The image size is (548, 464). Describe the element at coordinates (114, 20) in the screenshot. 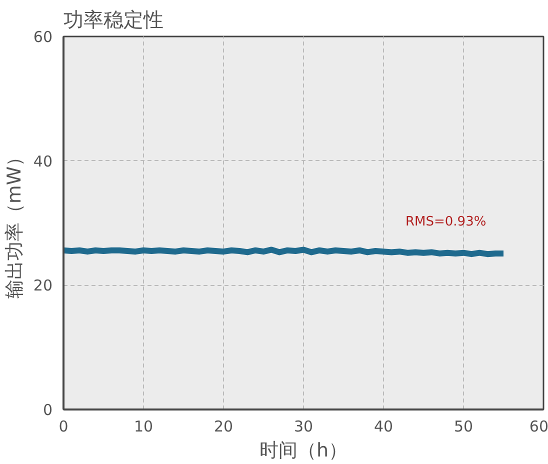

I see `chart-title: 功率稳定性` at that location.